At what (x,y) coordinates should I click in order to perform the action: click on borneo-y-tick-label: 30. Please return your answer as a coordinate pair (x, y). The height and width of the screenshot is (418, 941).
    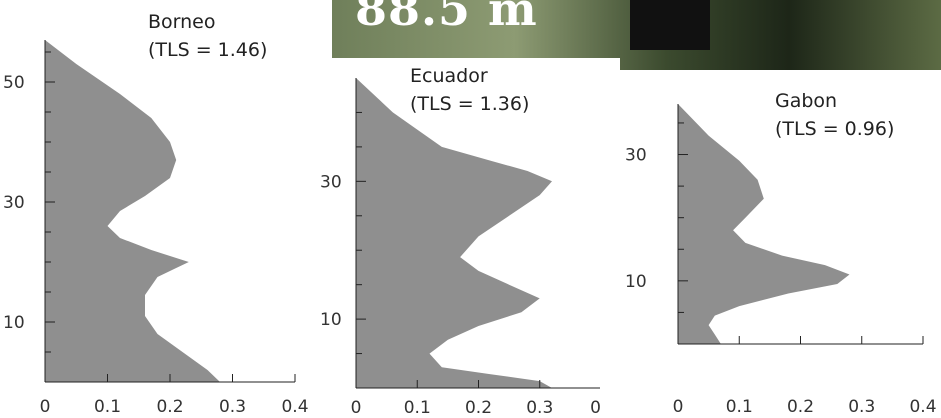
    Looking at the image, I should click on (14, 203).